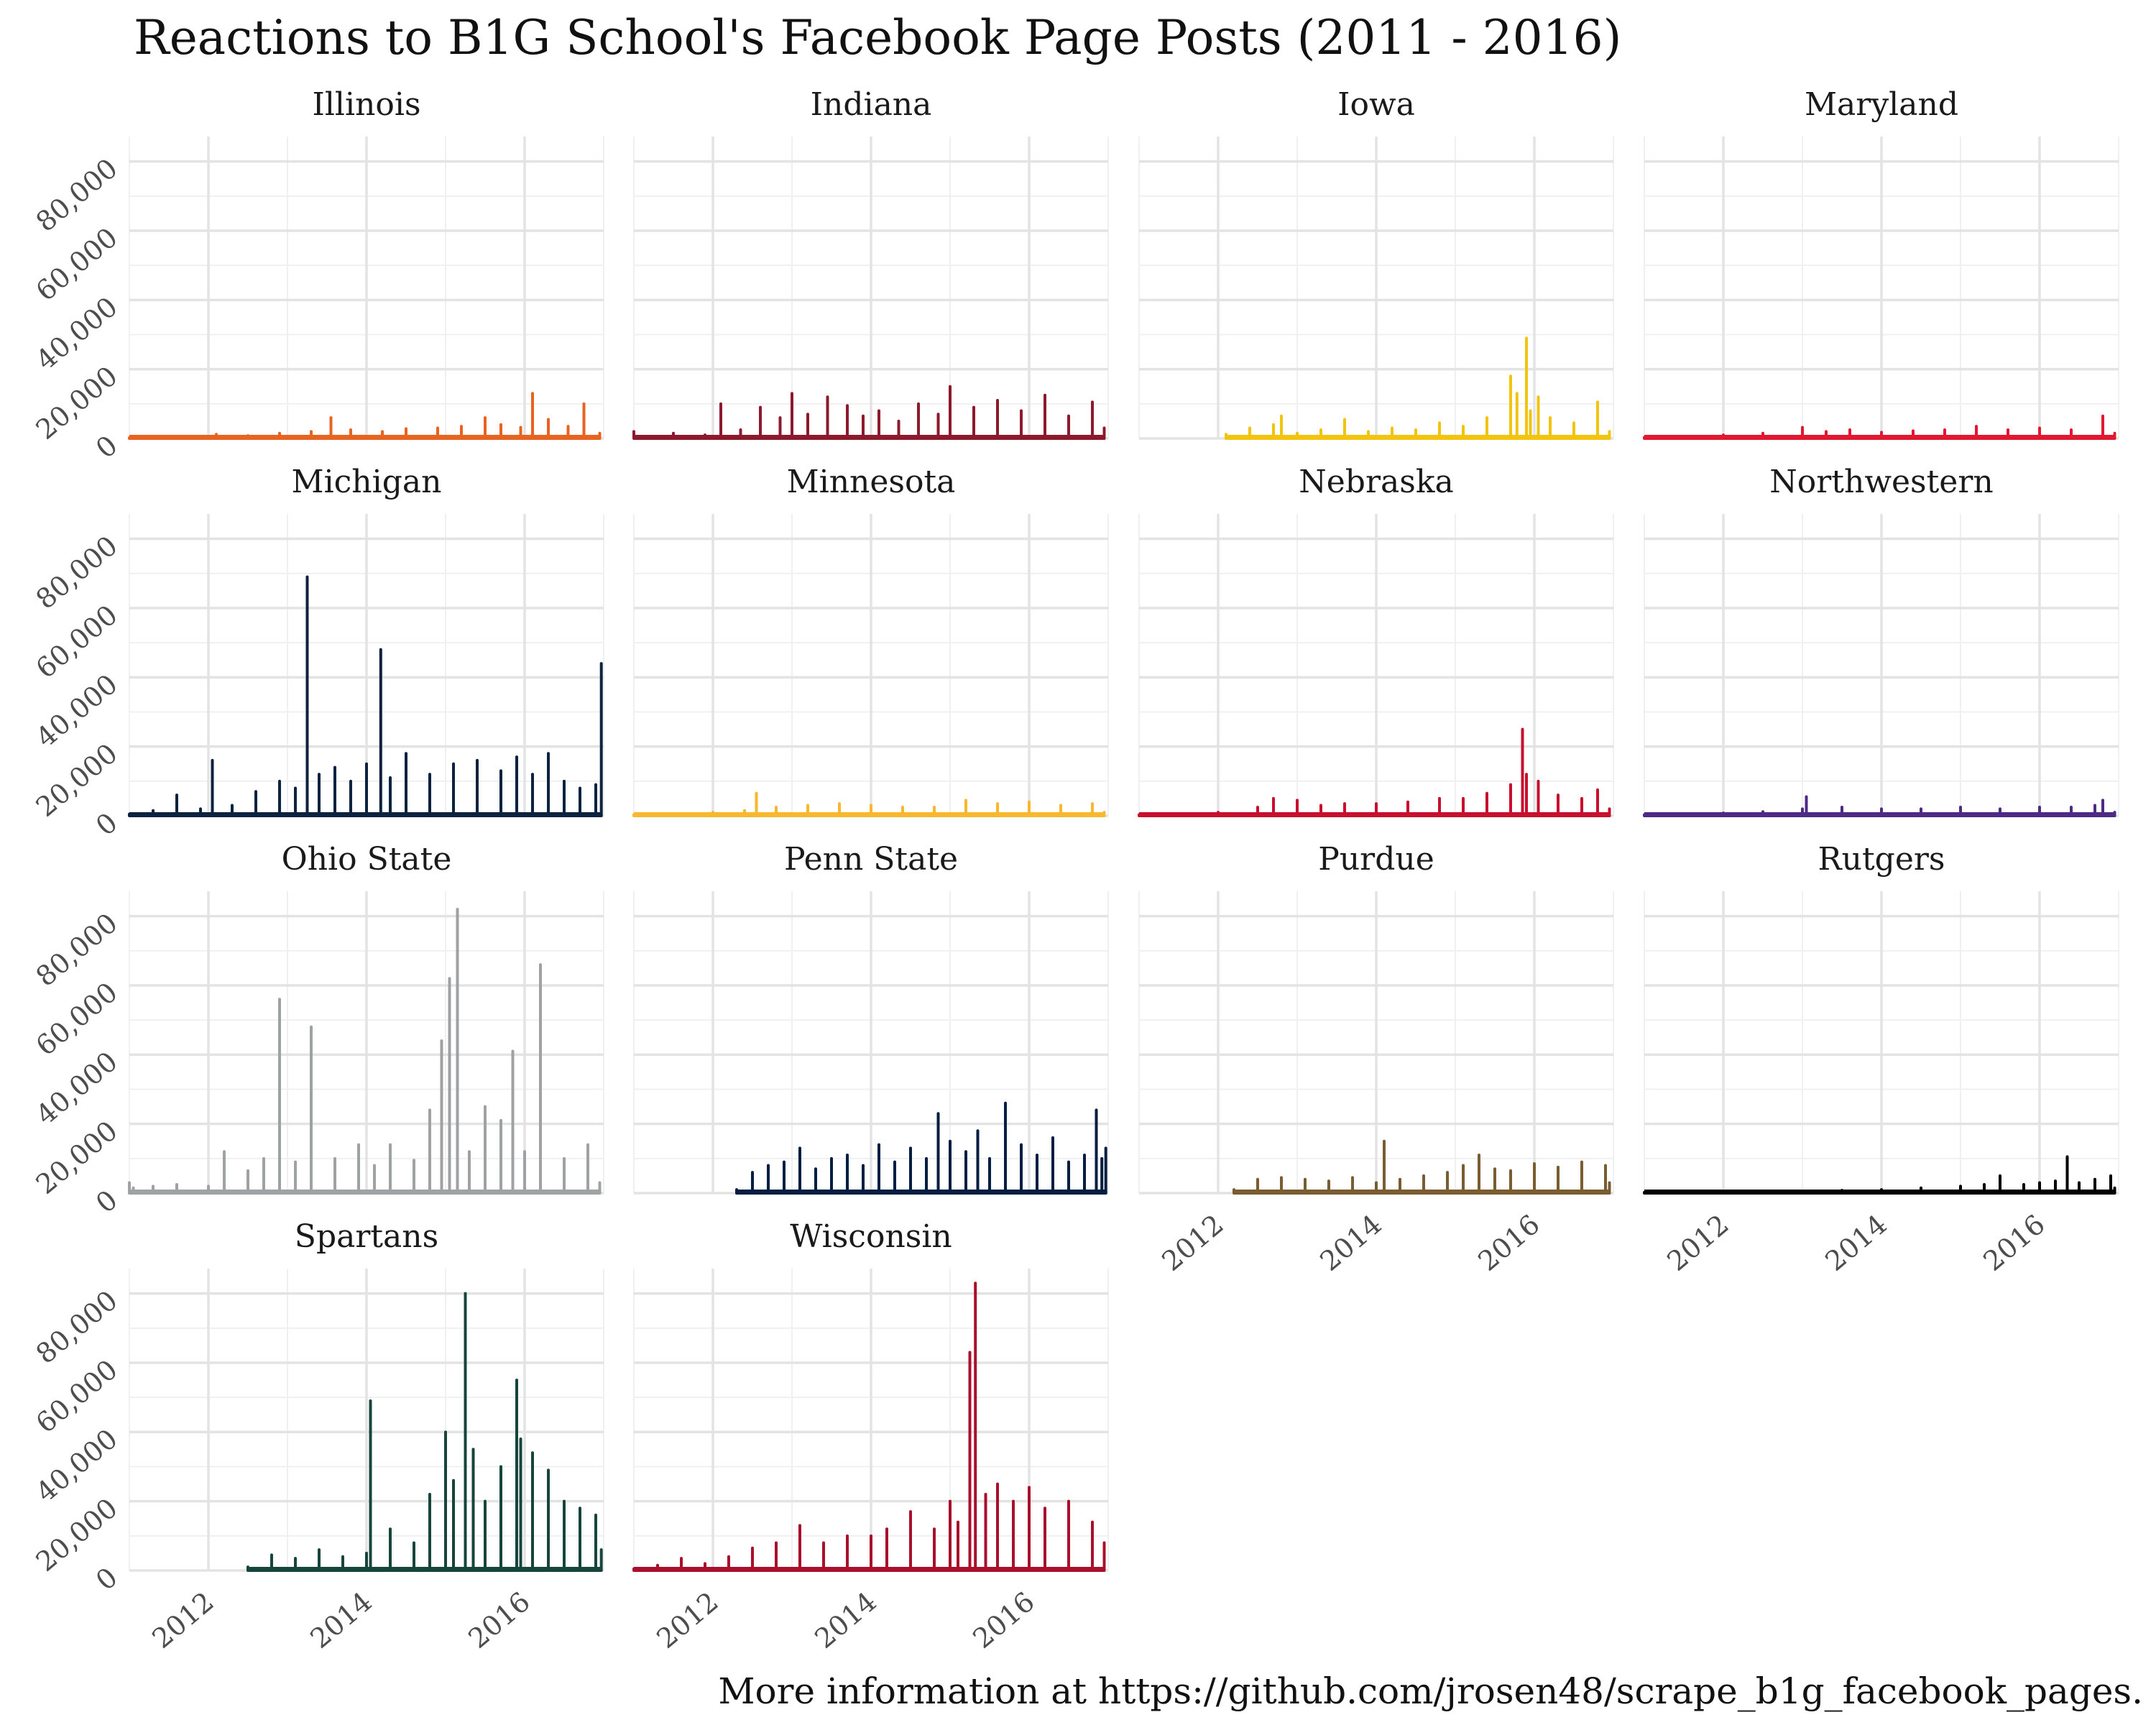 This screenshot has height=1725, width=2156. What do you see at coordinates (869, 1427) in the screenshot?
I see `series-line-wisconsin` at bounding box center [869, 1427].